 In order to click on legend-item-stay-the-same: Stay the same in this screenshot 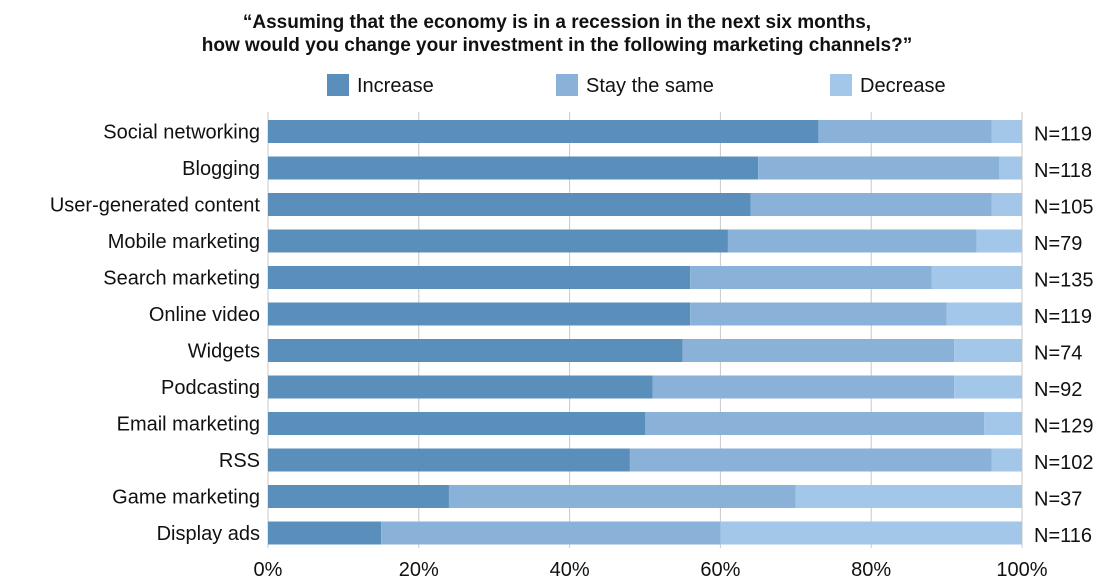, I will do `click(635, 85)`.